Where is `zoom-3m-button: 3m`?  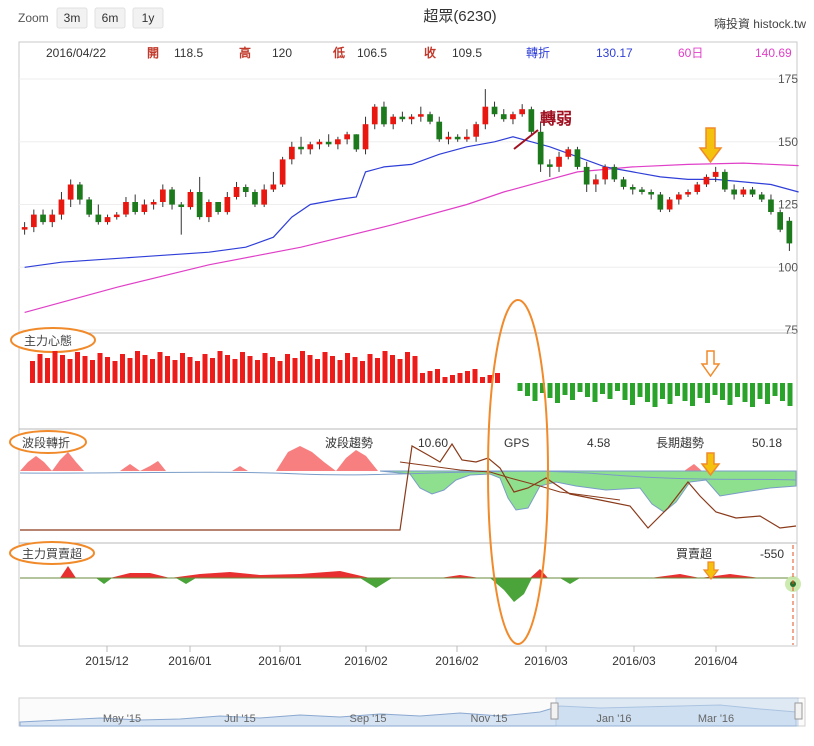 zoom-3m-button: 3m is located at coordinates (72, 18).